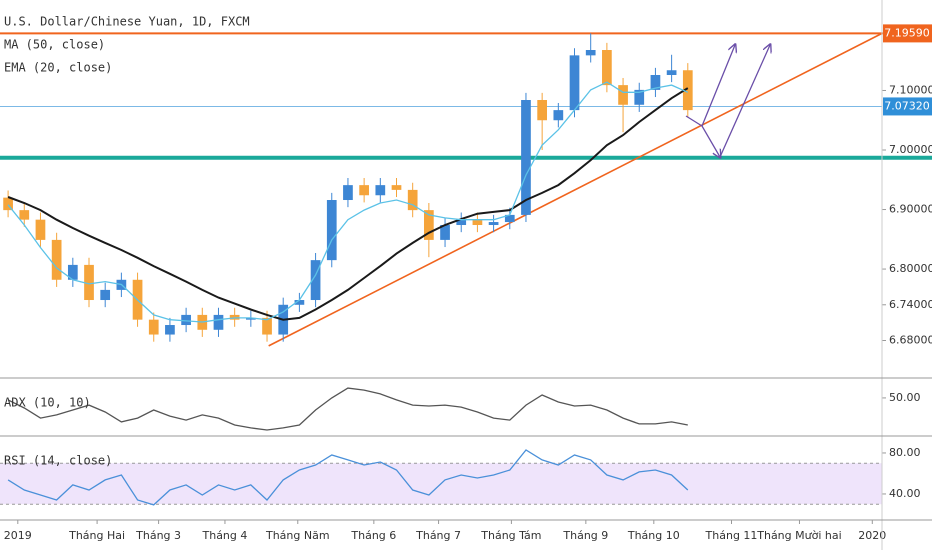 The height and width of the screenshot is (550, 932). Describe the element at coordinates (910, 209) in the screenshot. I see `y-tick-label: 6.90000` at that location.